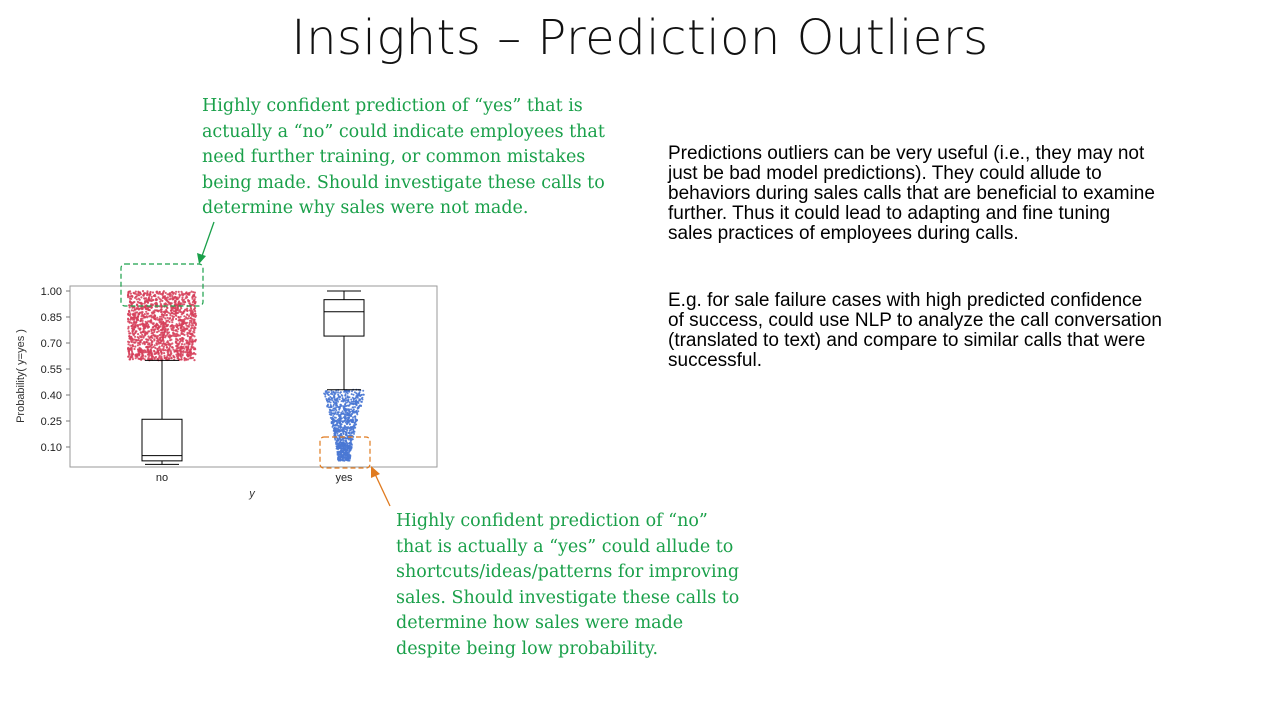 The image size is (1280, 720). Describe the element at coordinates (344, 478) in the screenshot. I see `x-tick-label: yes` at that location.